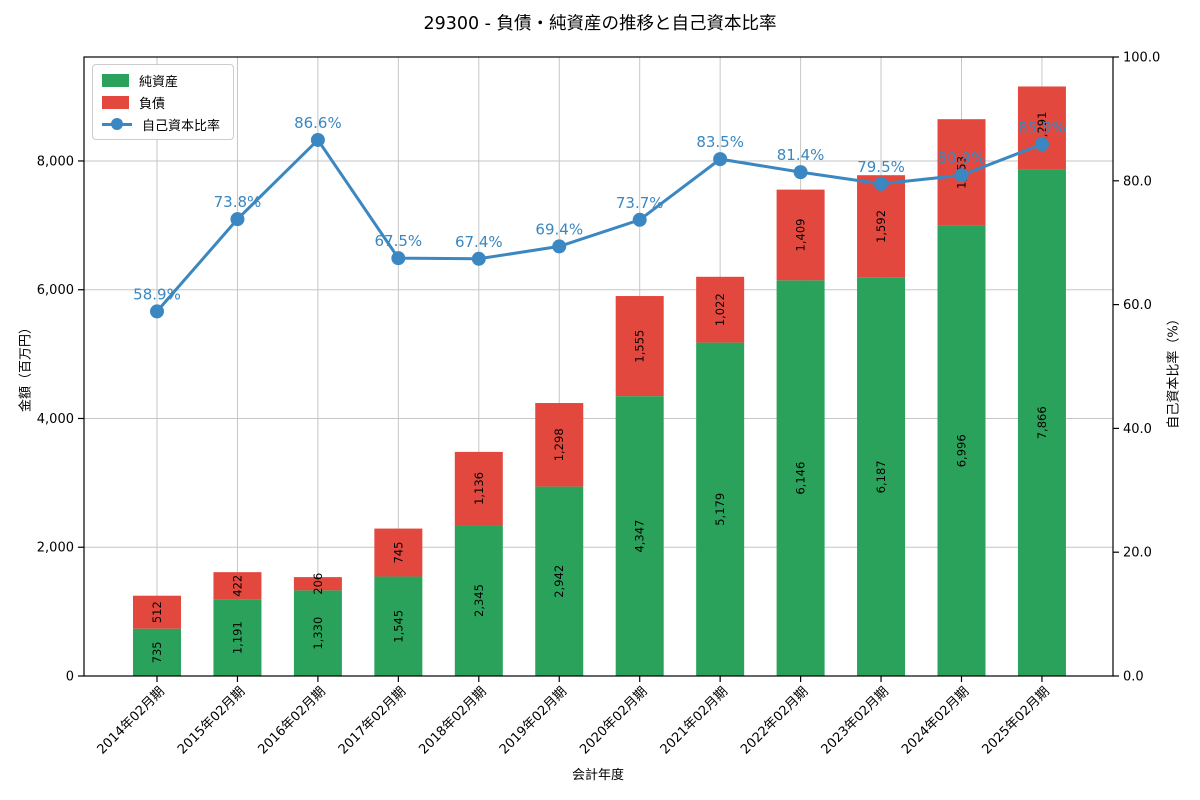  Describe the element at coordinates (55, 290) in the screenshot. I see `left-axis-tick-label: 6,000` at that location.